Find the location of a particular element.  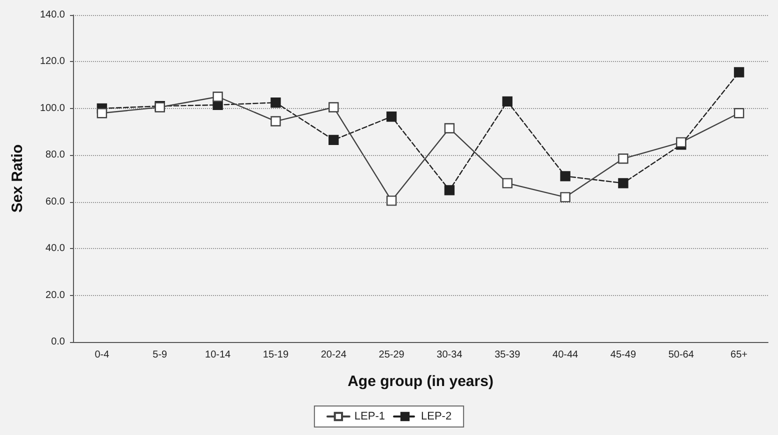

y-axis-title: Sex Ratio is located at coordinates (17, 178).